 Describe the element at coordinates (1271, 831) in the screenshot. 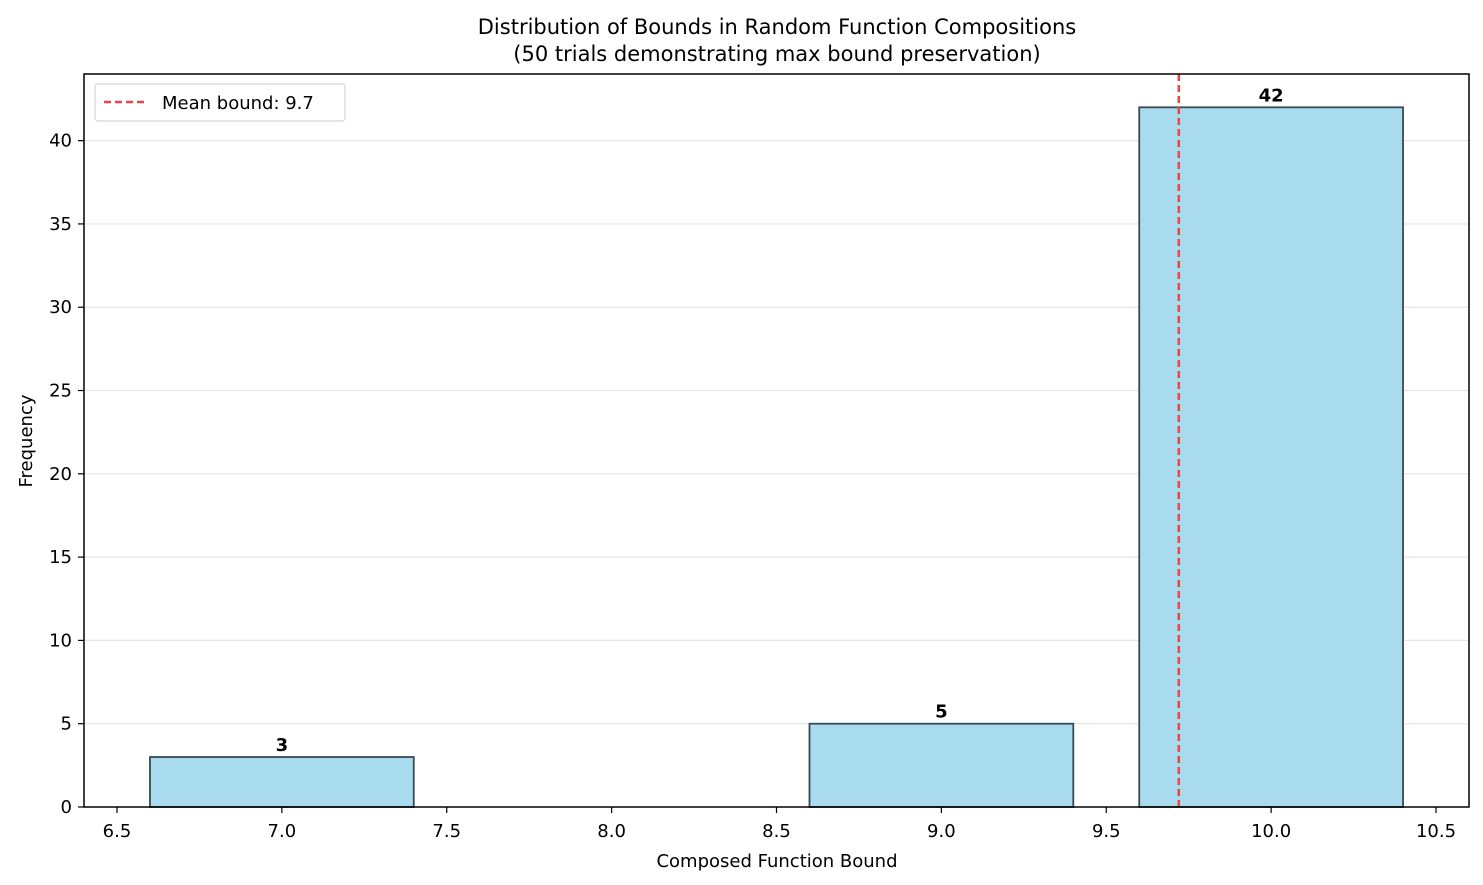

I see `x-tick-label: 10.0` at that location.